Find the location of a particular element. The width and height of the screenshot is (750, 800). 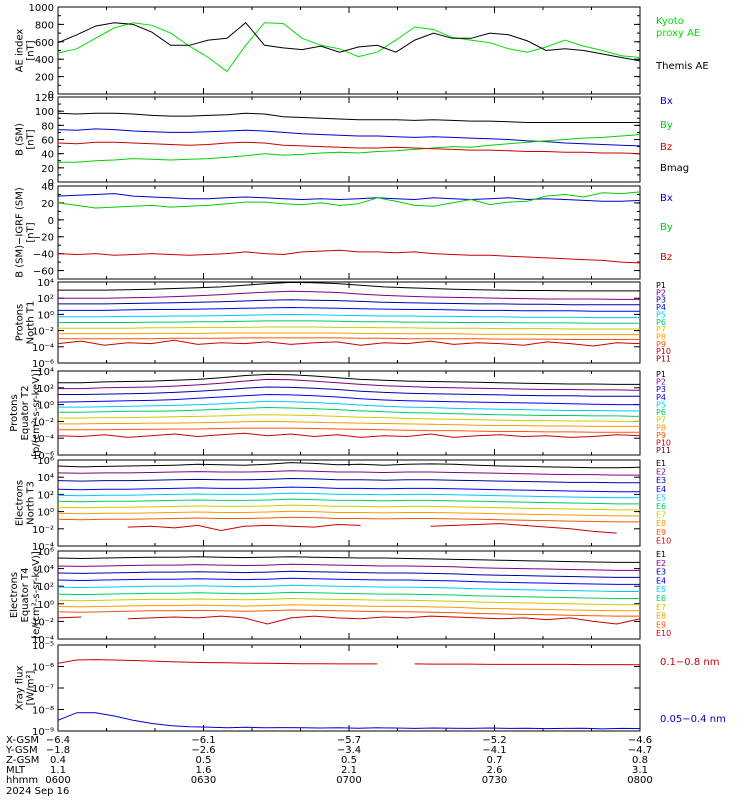

y-tick-label: 40 is located at coordinates (47, 155).